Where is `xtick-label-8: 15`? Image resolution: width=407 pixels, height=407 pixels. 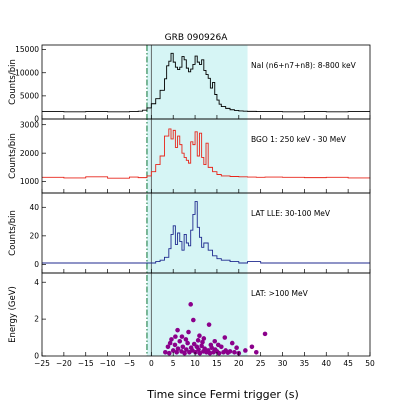 xtick-label-8: 15 is located at coordinates (217, 363).